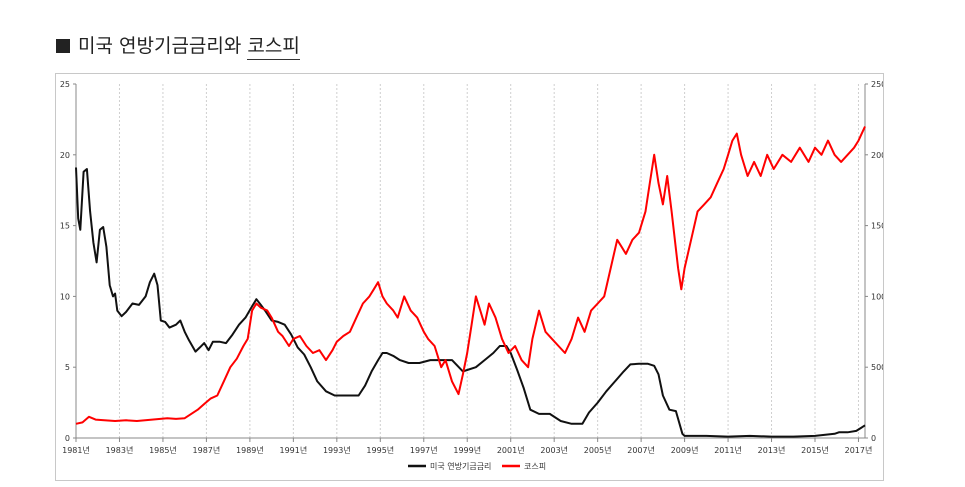  Describe the element at coordinates (877, 296) in the screenshot. I see `right-tick-label: 1000` at that location.